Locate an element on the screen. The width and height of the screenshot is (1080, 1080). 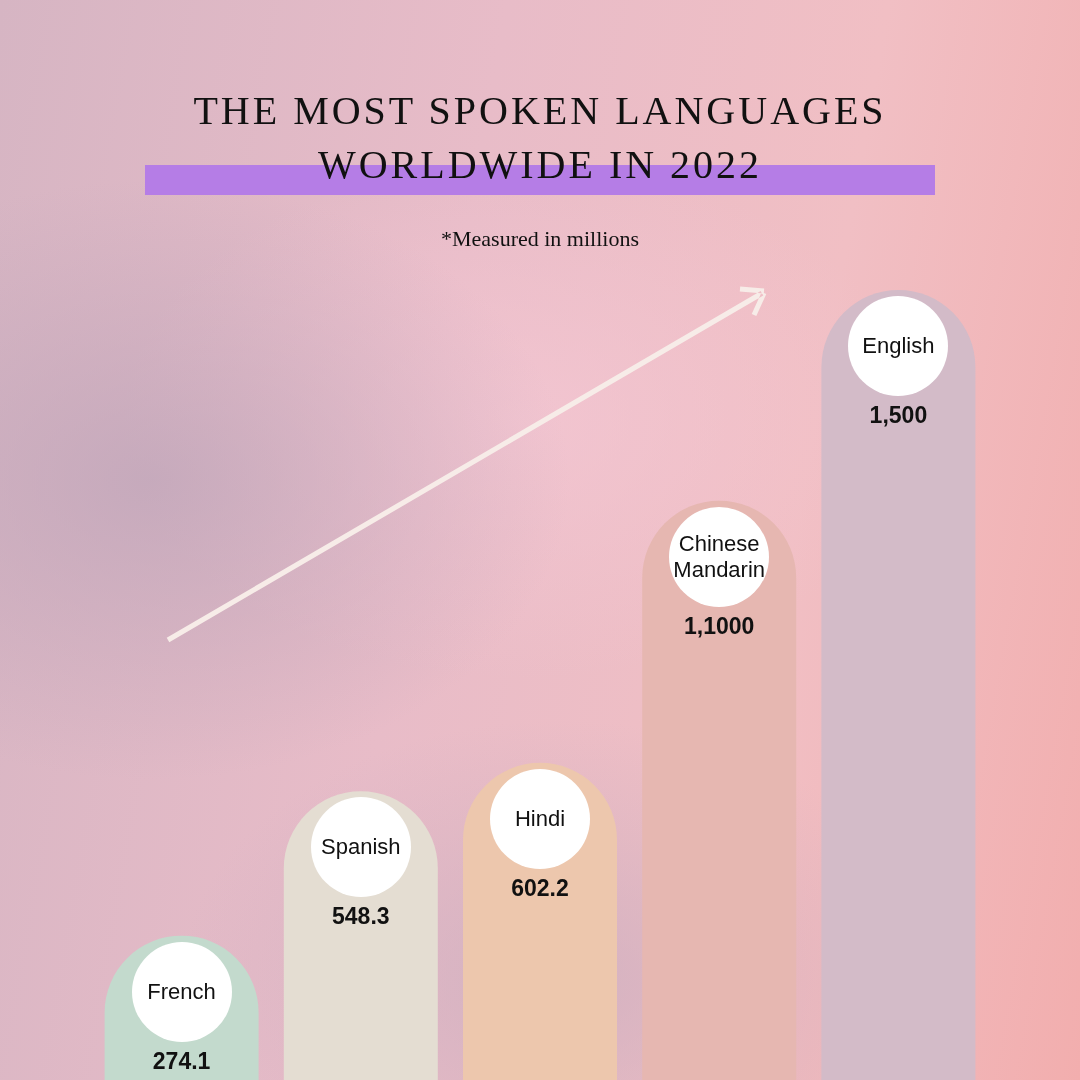
data-label: 1,1000 is located at coordinates (719, 625).